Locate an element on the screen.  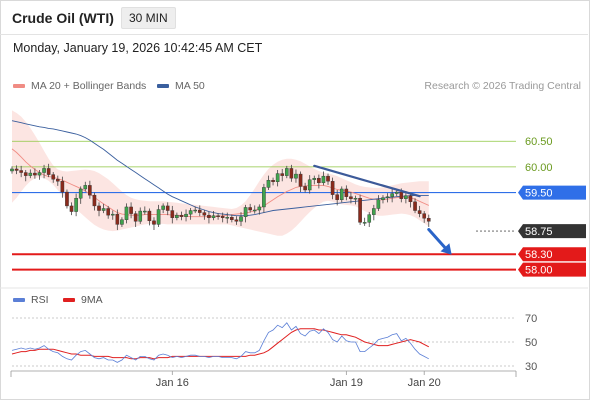
legend-9ma: 9MA is located at coordinates (83, 300).